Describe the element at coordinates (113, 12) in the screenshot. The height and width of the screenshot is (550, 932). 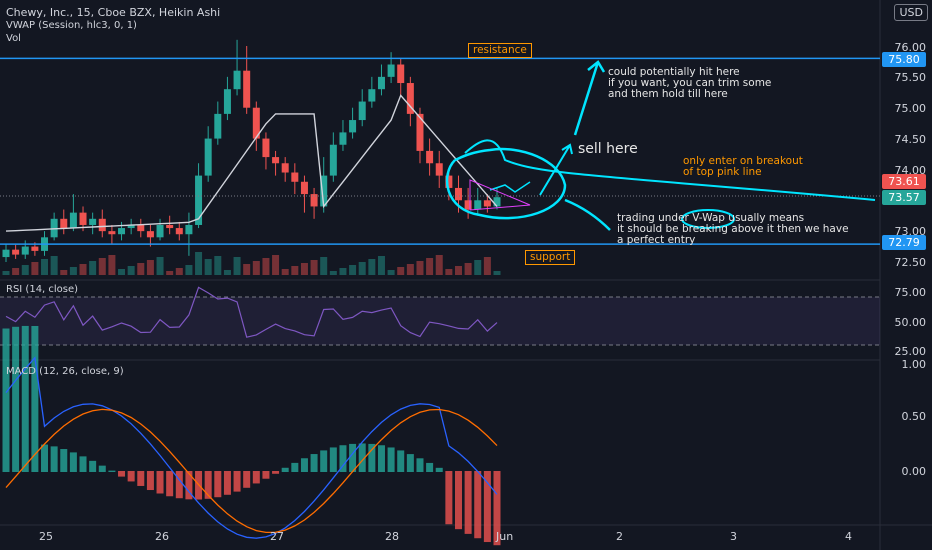
I see `chart-title: Chewy, Inc., 15, Cboe BZX, Heikin Ashi` at that location.